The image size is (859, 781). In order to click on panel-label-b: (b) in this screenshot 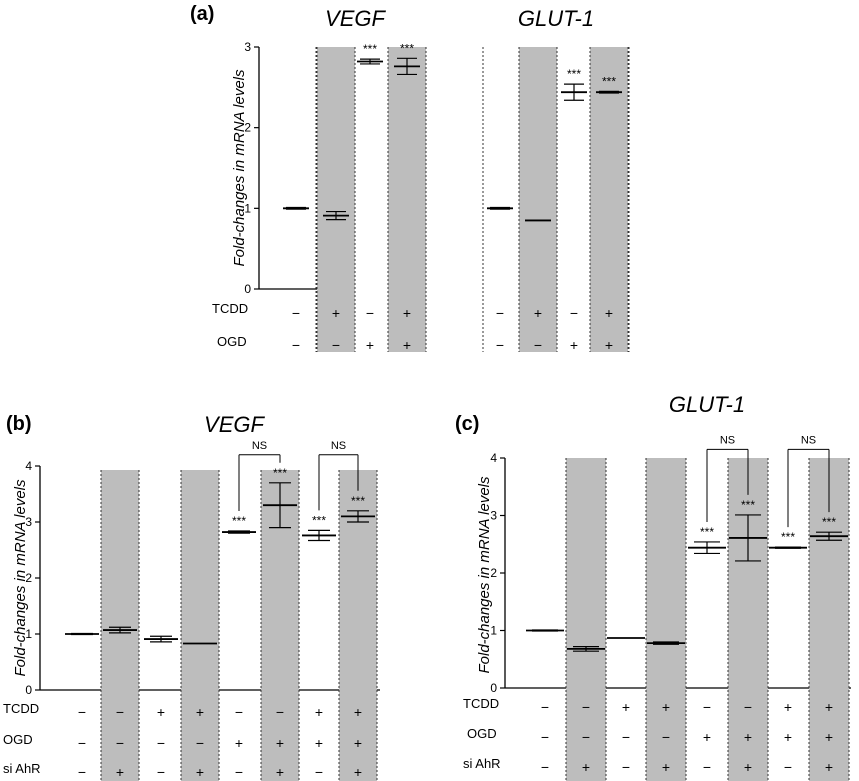, I will do `click(19, 424)`.